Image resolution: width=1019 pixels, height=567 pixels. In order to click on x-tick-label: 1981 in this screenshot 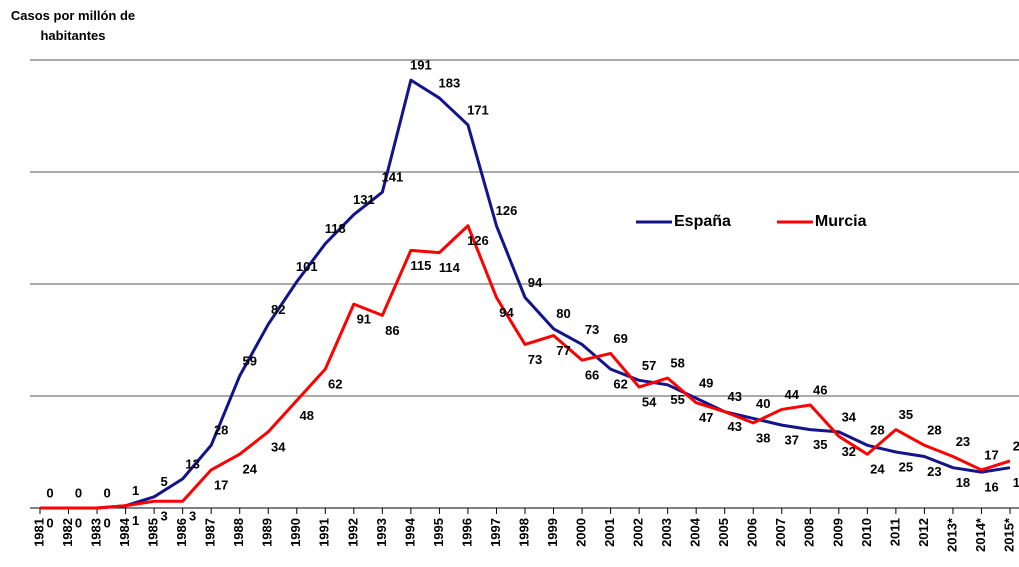, I will do `click(38, 532)`.